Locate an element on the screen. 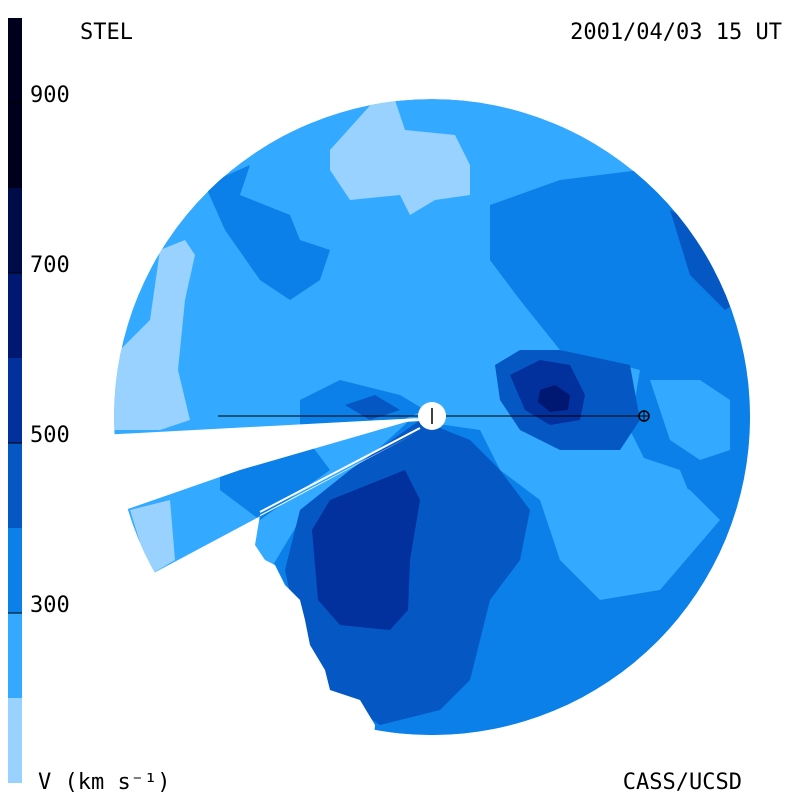 The image size is (800, 800). fast-wind-region-center-small is located at coordinates (372, 407).